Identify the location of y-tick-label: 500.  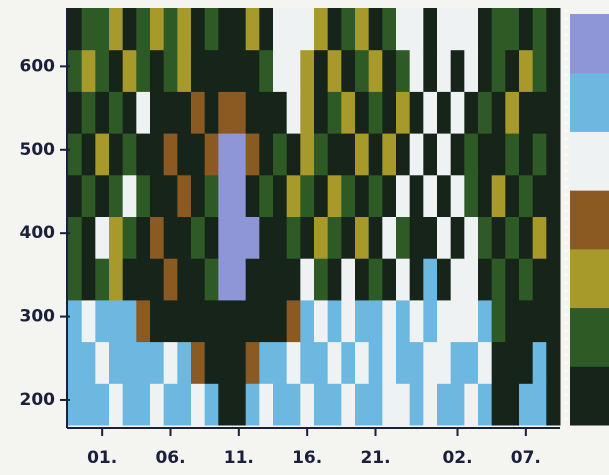
(38, 150).